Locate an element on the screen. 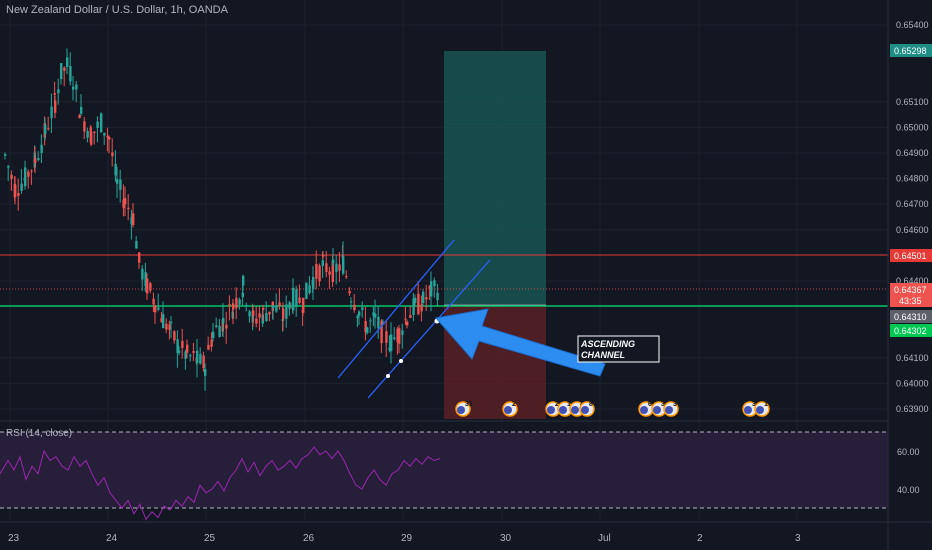 The width and height of the screenshot is (932, 550). event-badge: 2 is located at coordinates (510, 409).